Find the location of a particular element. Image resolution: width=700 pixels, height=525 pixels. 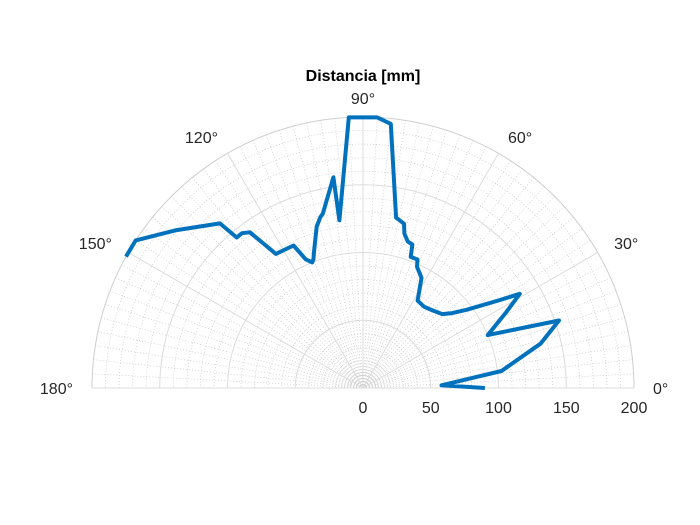

theta-tick-label: 120° is located at coordinates (201, 138).